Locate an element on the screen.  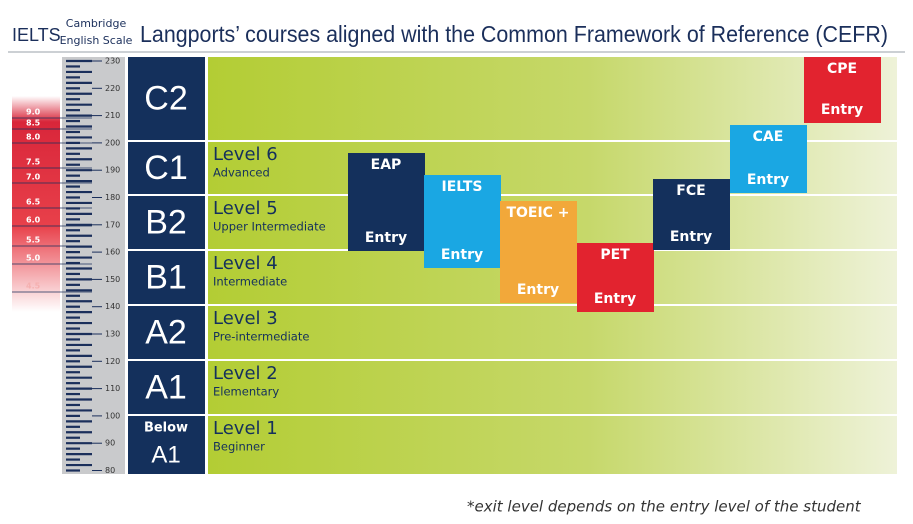
ielts-band: 7.0 is located at coordinates (33, 177).